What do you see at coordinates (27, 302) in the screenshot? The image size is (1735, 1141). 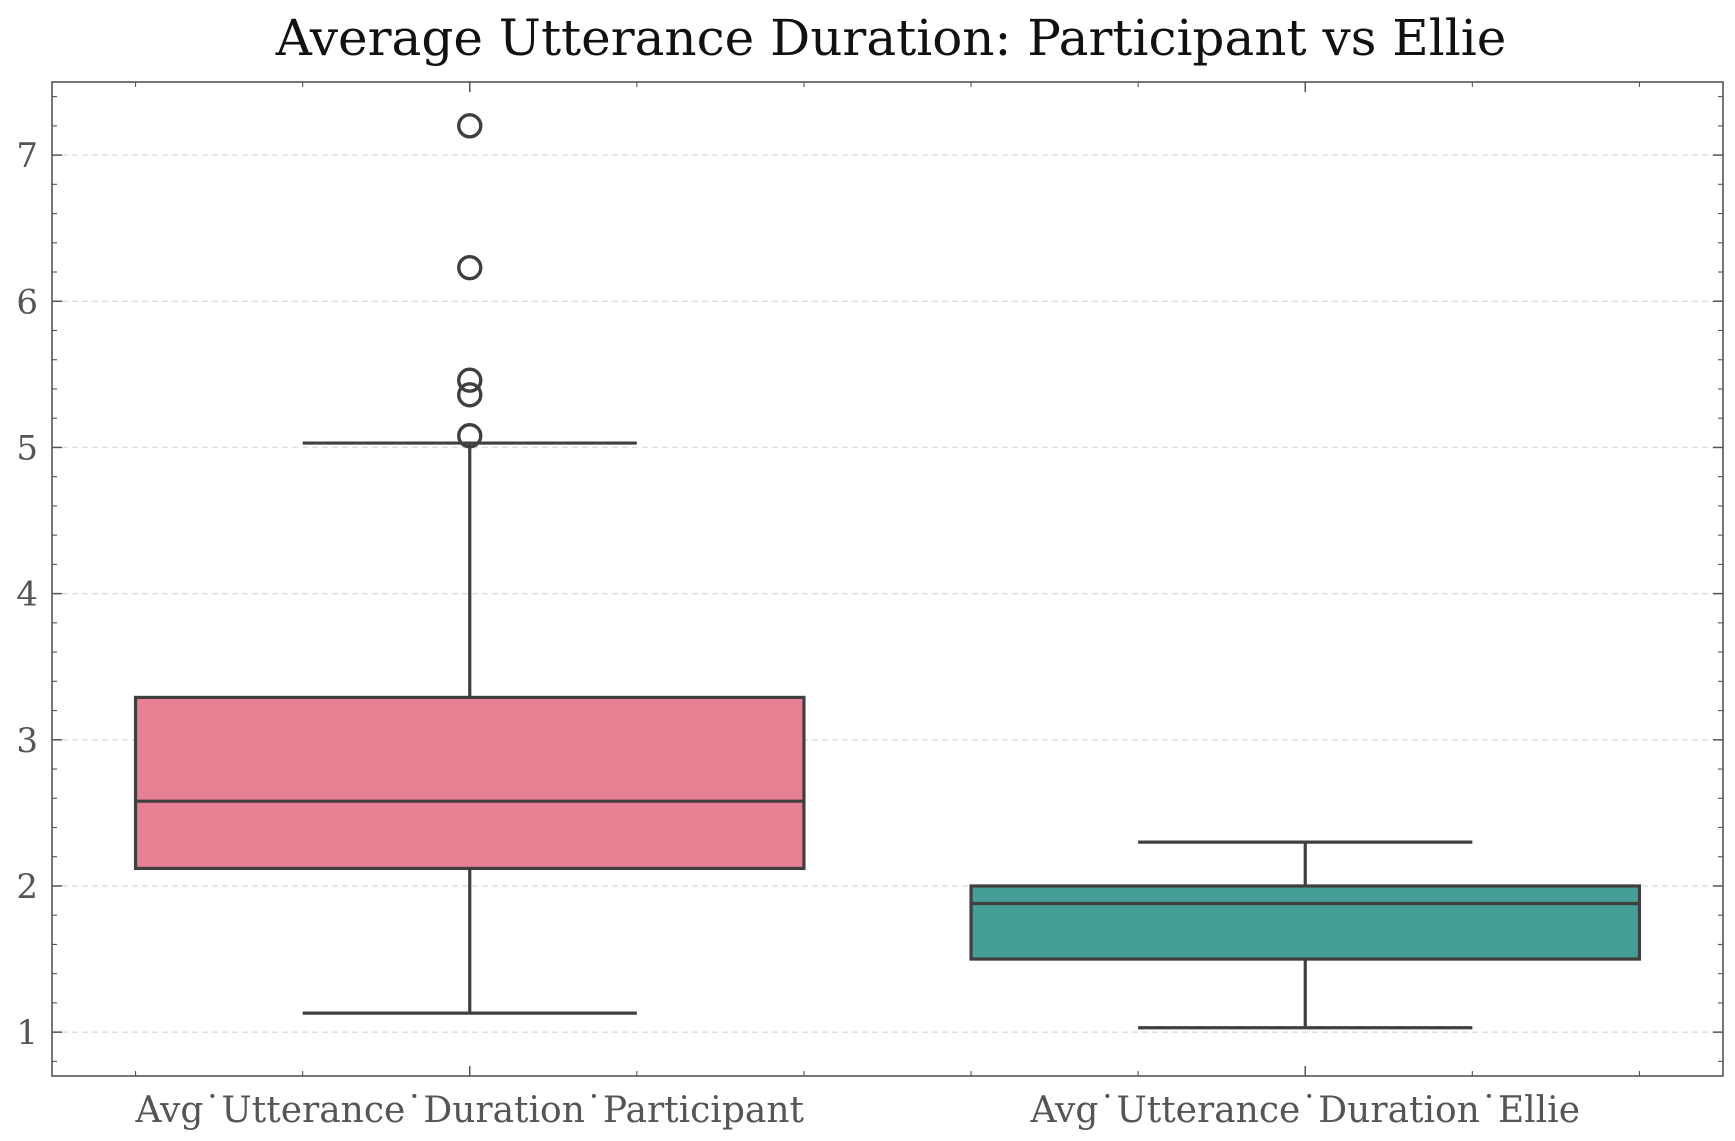 I see `y-tick-label: 6` at bounding box center [27, 302].